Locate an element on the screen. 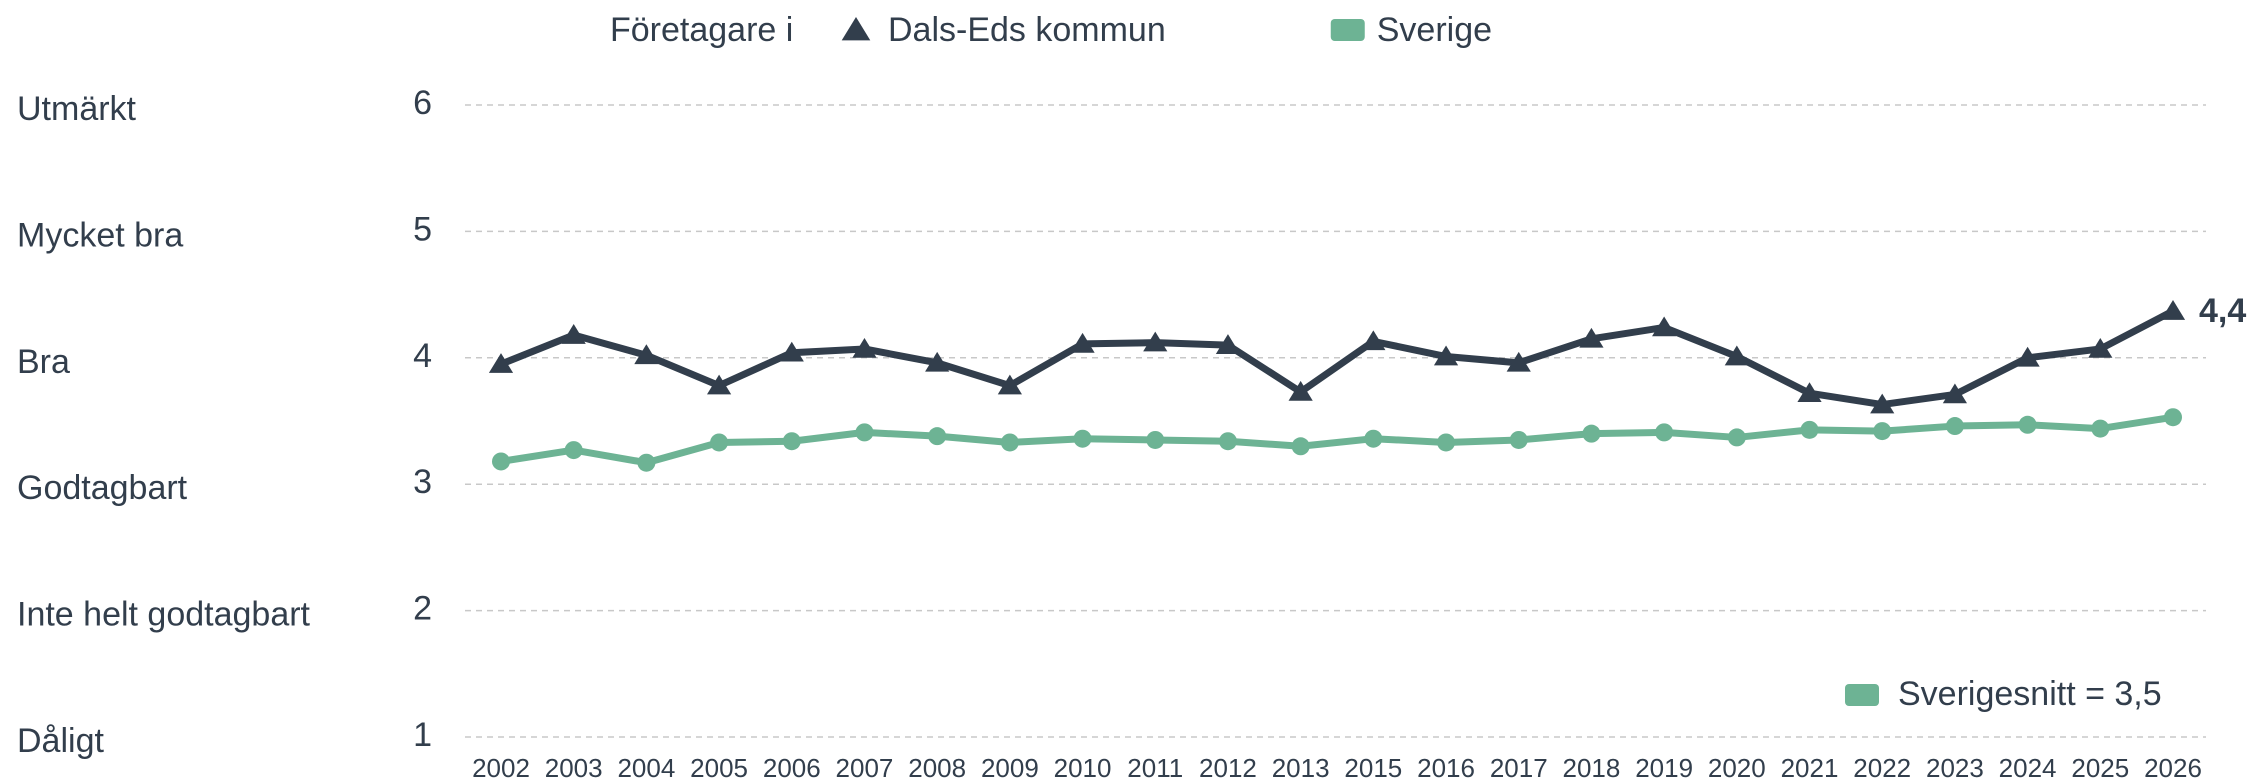 This screenshot has width=2257, height=781. legend-label: Sverige is located at coordinates (1434, 30).